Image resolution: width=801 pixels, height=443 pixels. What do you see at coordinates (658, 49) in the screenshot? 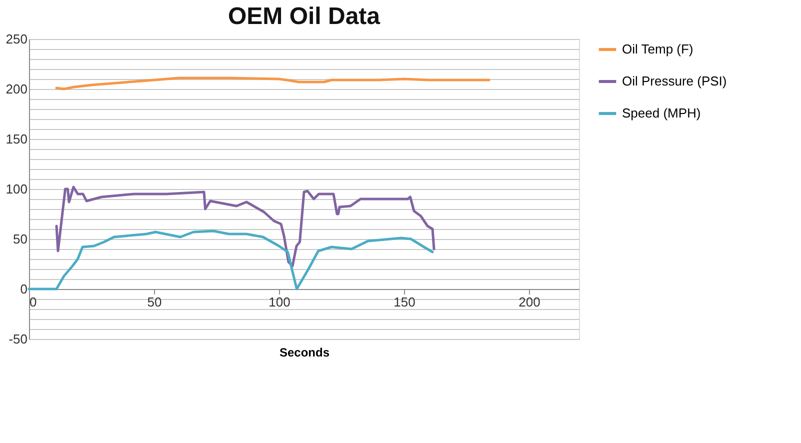
I see `legend-label: Oil Temp (F)` at bounding box center [658, 49].